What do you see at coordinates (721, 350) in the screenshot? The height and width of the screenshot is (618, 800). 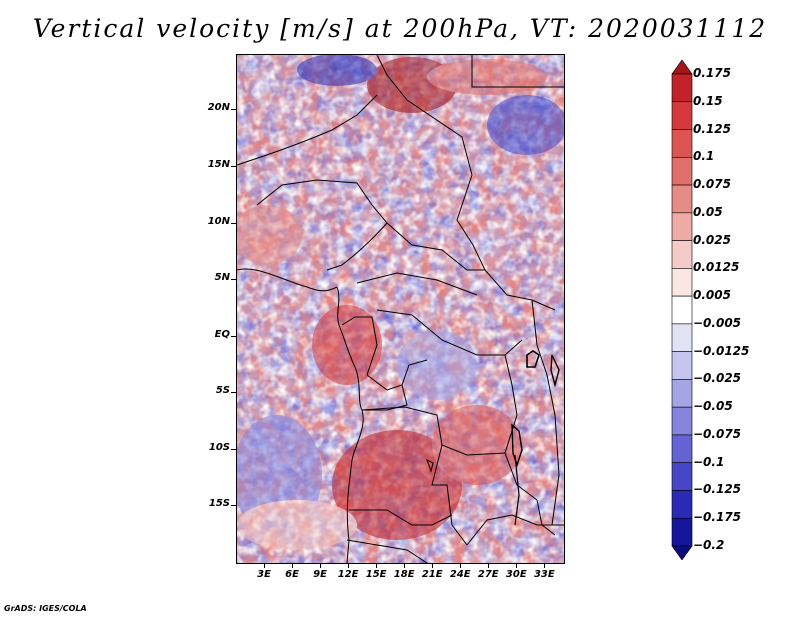 I see `colorbar-level-label: −0.0125` at bounding box center [721, 350].